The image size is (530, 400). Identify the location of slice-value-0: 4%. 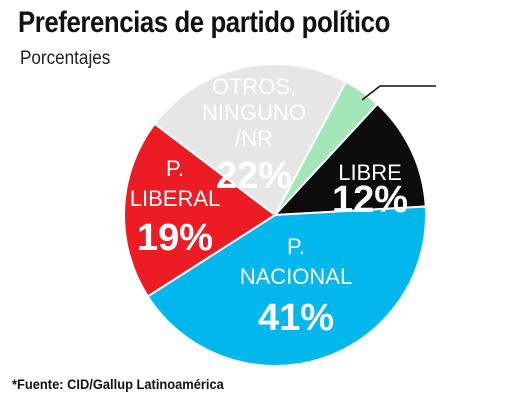
(470, 110).